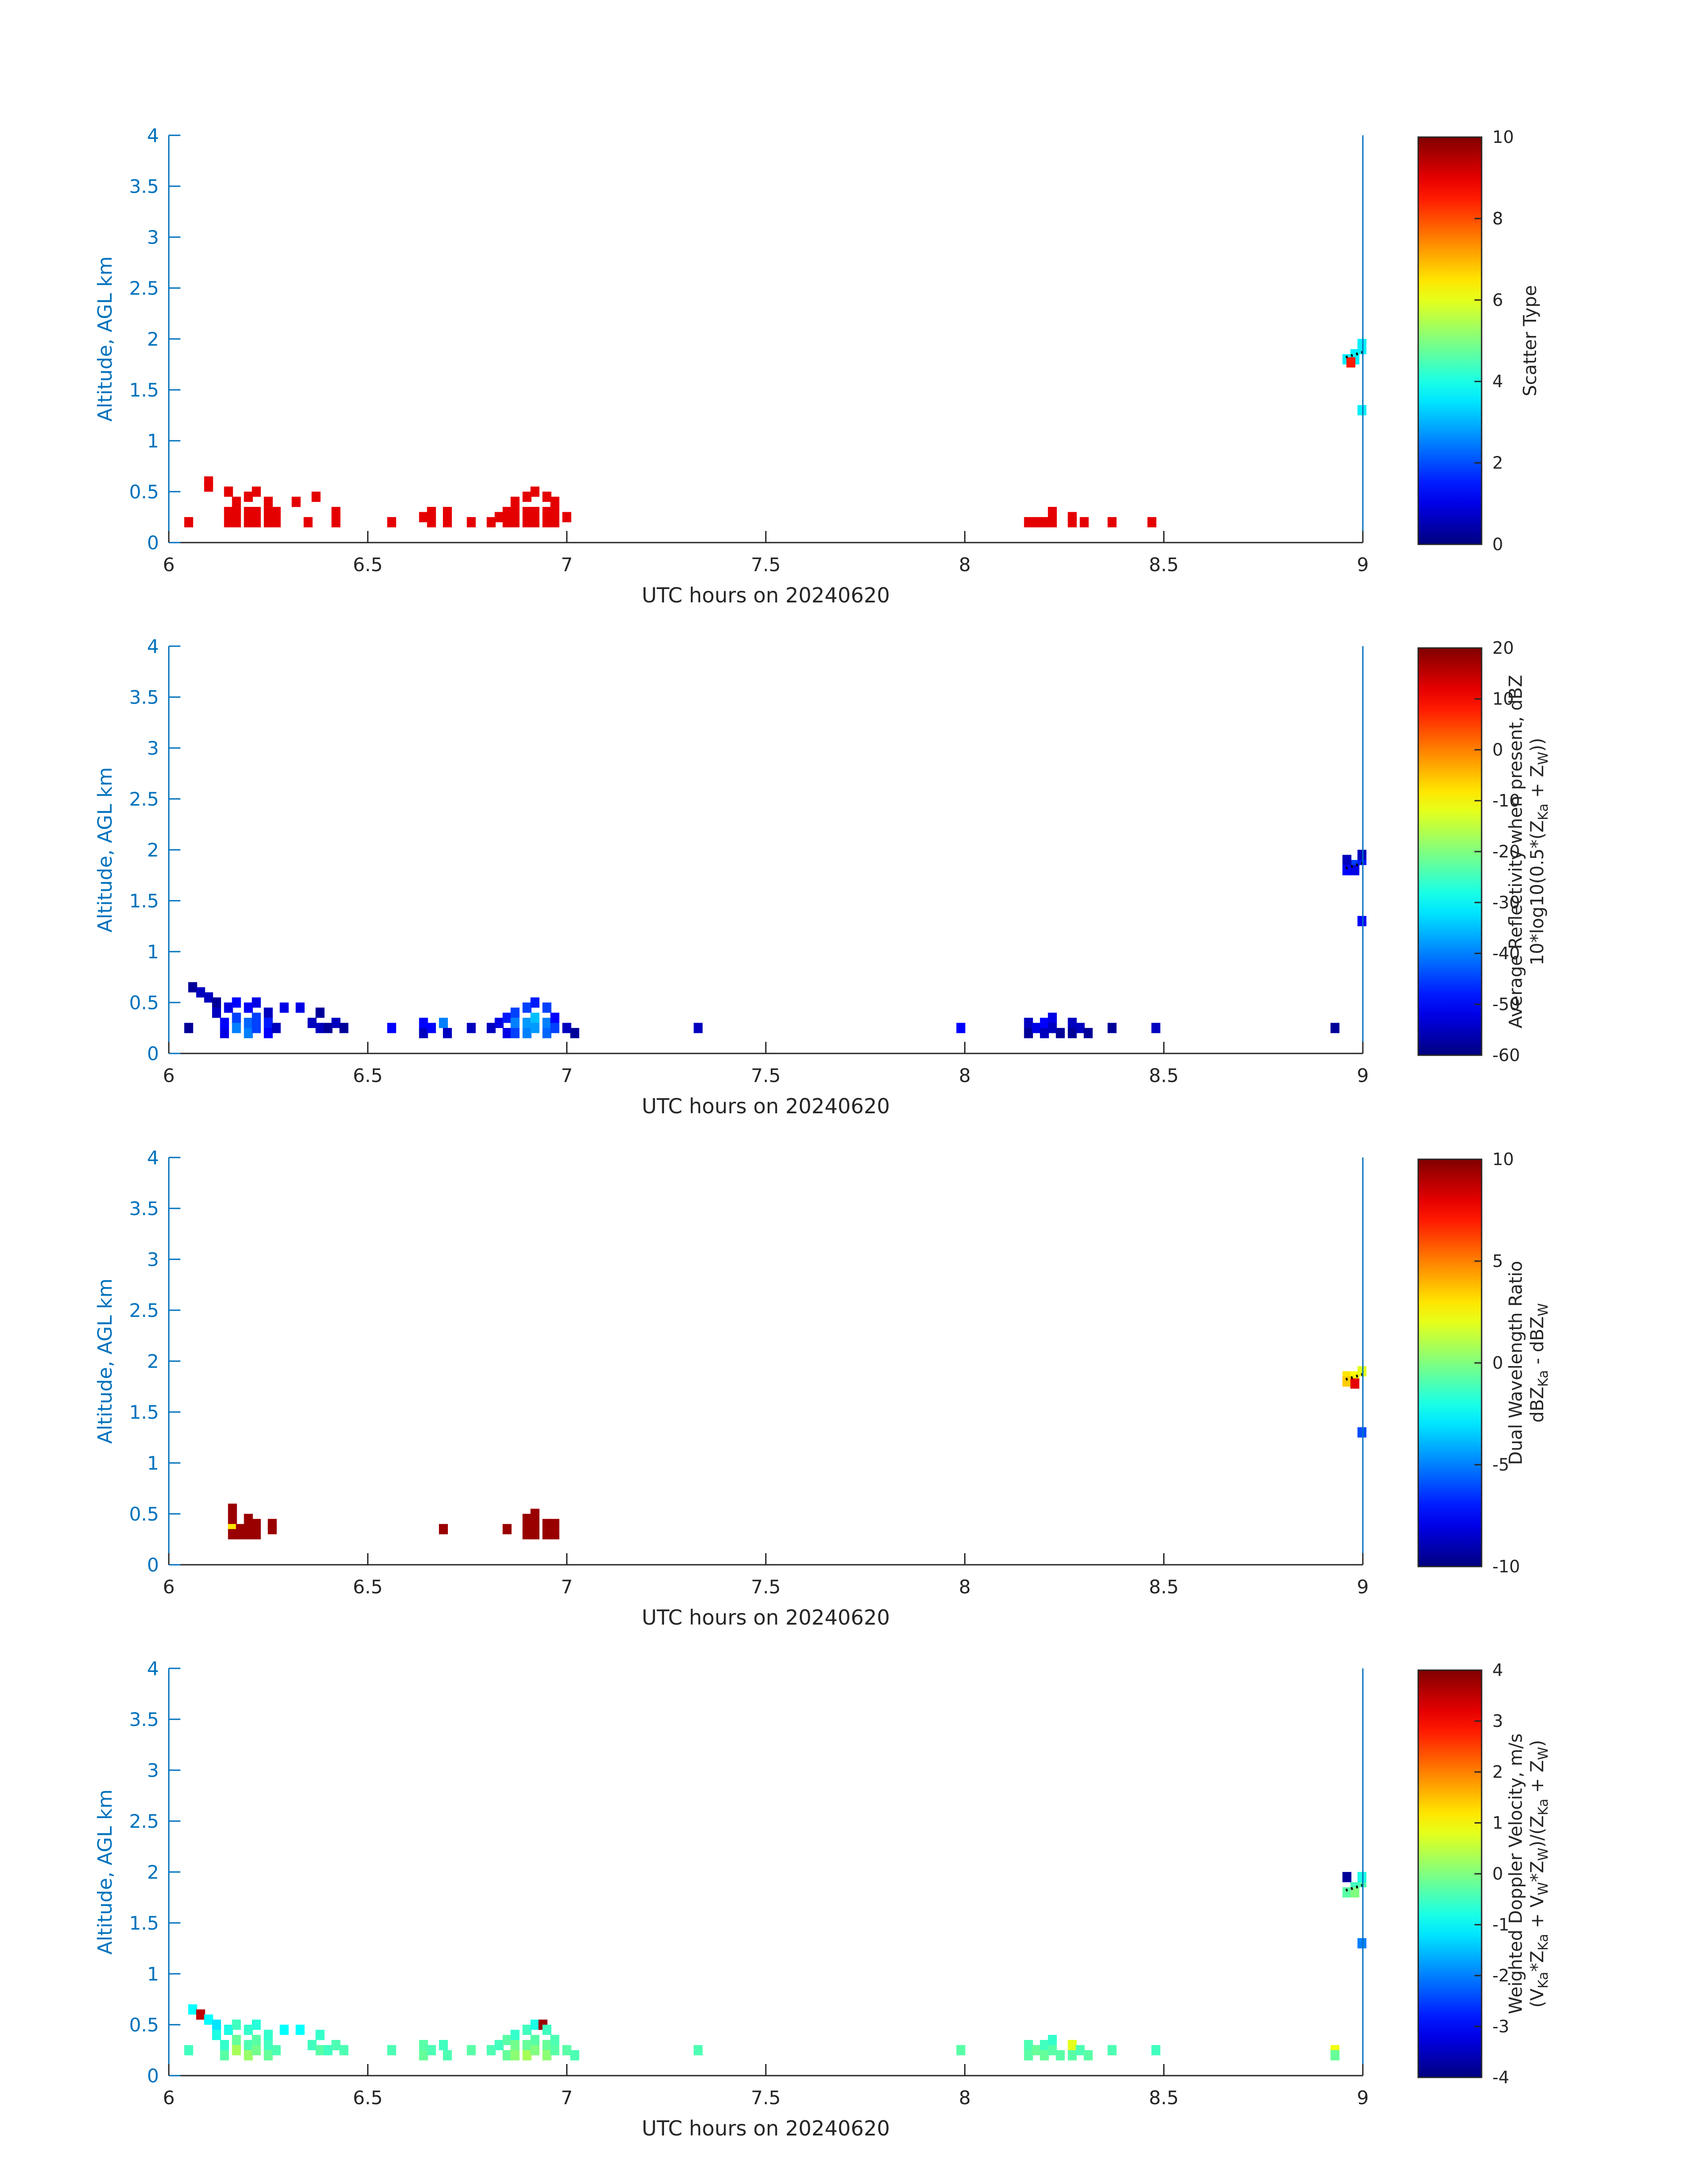 The width and height of the screenshot is (1708, 2177). What do you see at coordinates (153, 339) in the screenshot?
I see `y-tick-label: 2` at bounding box center [153, 339].